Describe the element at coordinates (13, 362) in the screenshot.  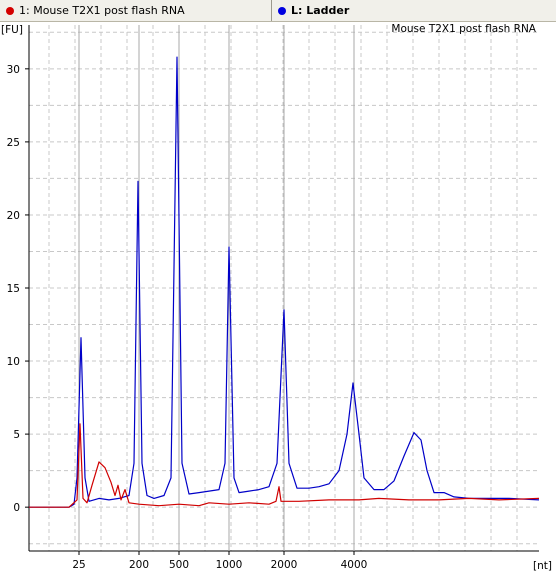
I see `y-tick-label: 10` at that location.